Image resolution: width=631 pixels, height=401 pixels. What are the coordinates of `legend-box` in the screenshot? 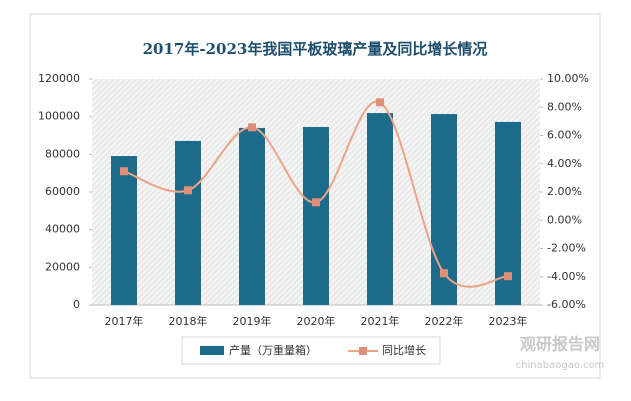 It's located at (311, 350).